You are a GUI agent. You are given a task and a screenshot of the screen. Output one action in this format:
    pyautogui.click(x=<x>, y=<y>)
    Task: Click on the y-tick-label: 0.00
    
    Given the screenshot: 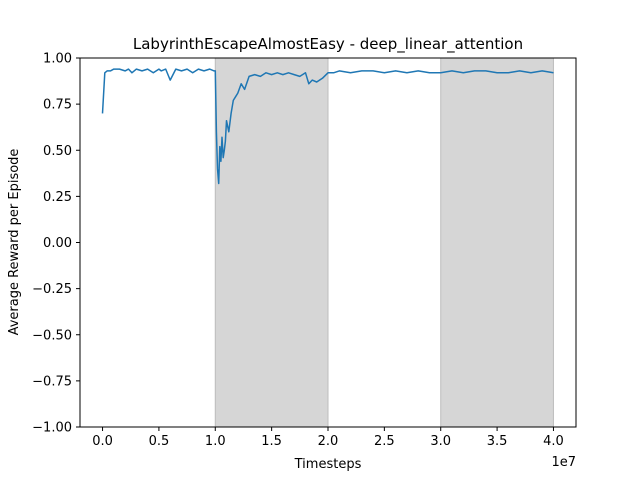 What is the action you would take?
    pyautogui.click(x=57, y=243)
    